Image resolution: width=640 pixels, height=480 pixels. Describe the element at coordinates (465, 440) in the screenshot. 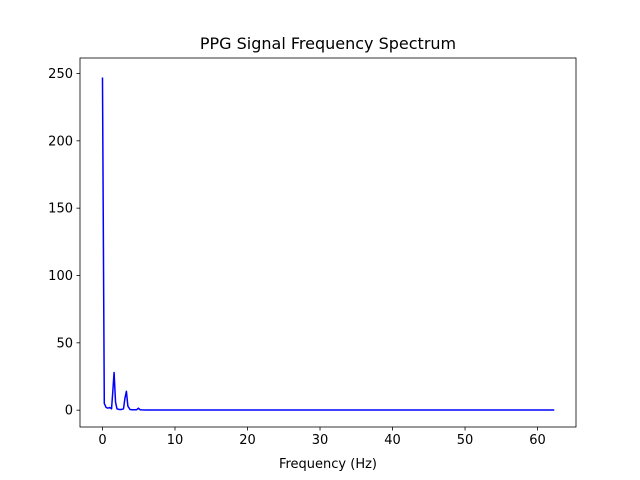

I see `x-tick-label-50: 50` at that location.